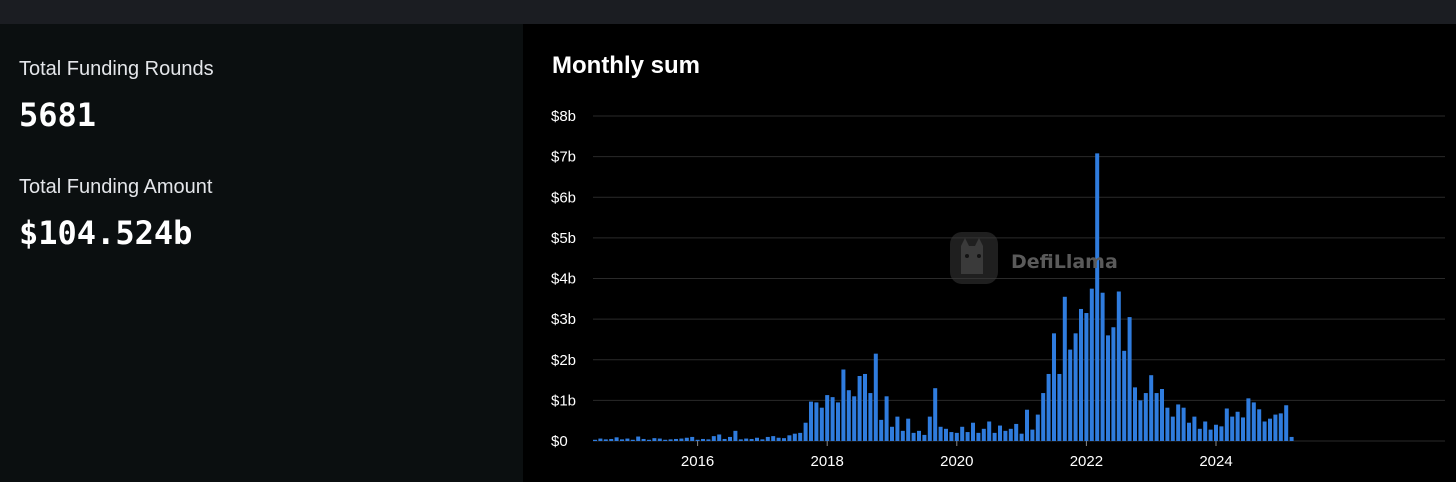 The width and height of the screenshot is (1456, 482). What do you see at coordinates (1215, 461) in the screenshot?
I see `x-tick-label: 2024` at bounding box center [1215, 461].